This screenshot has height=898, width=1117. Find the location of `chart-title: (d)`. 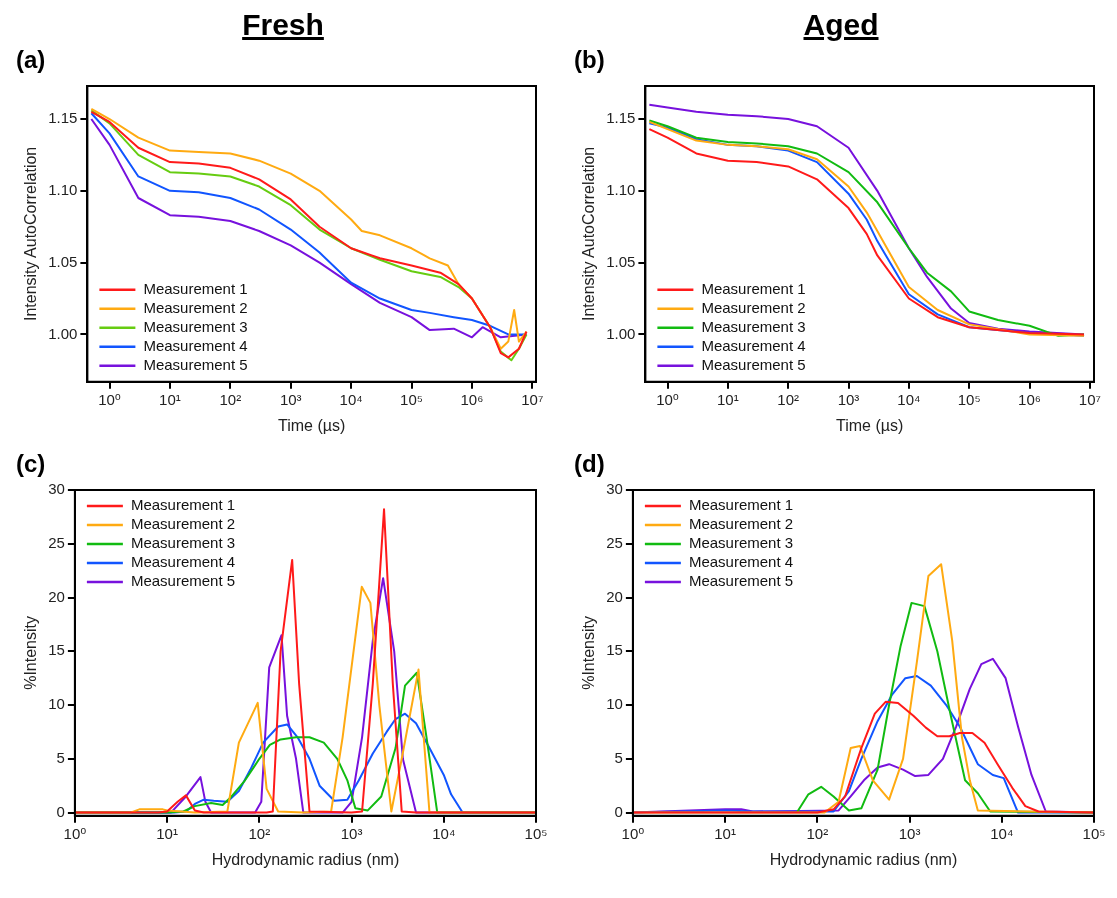

chart-title: (d) is located at coordinates (589, 464).